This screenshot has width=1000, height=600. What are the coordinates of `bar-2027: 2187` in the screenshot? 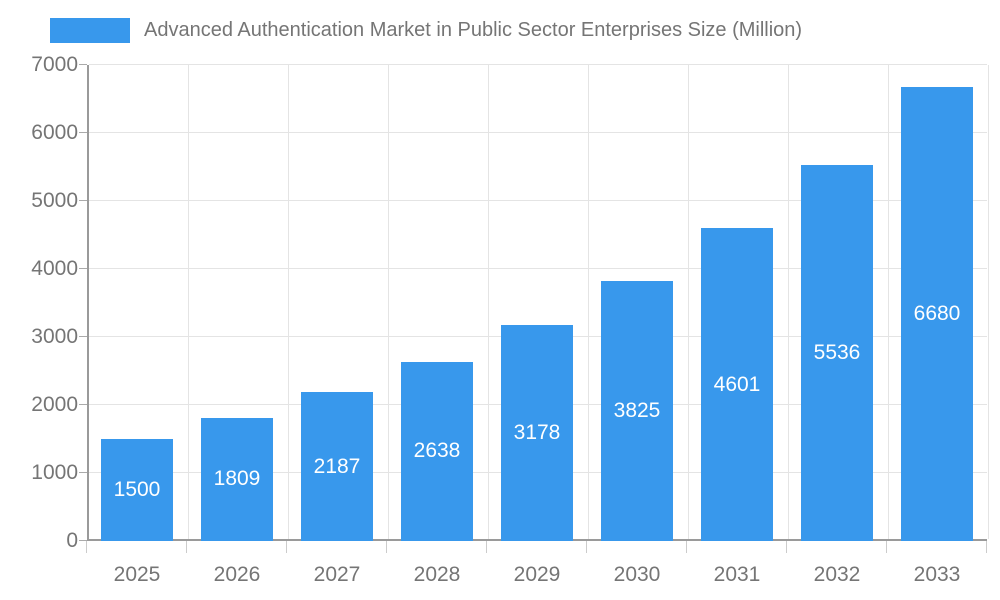 It's located at (337, 466).